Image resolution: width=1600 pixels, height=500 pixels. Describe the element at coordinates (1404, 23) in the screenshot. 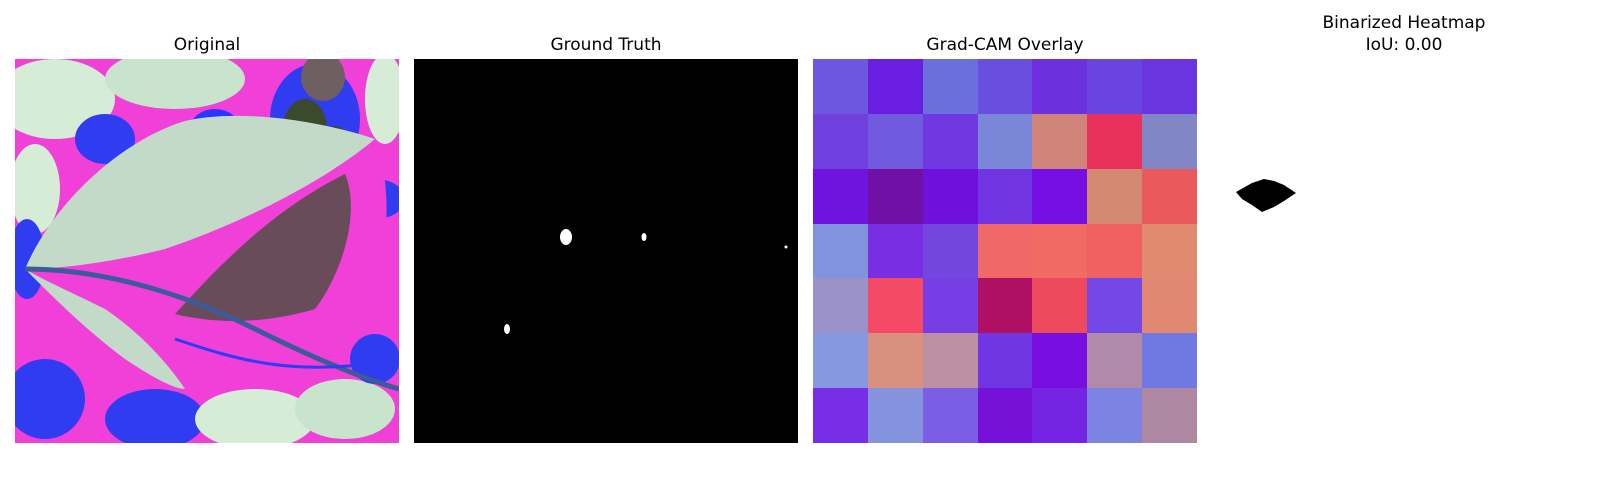

I see `panel-title-binarized-line: Binarized Heatmap` at that location.